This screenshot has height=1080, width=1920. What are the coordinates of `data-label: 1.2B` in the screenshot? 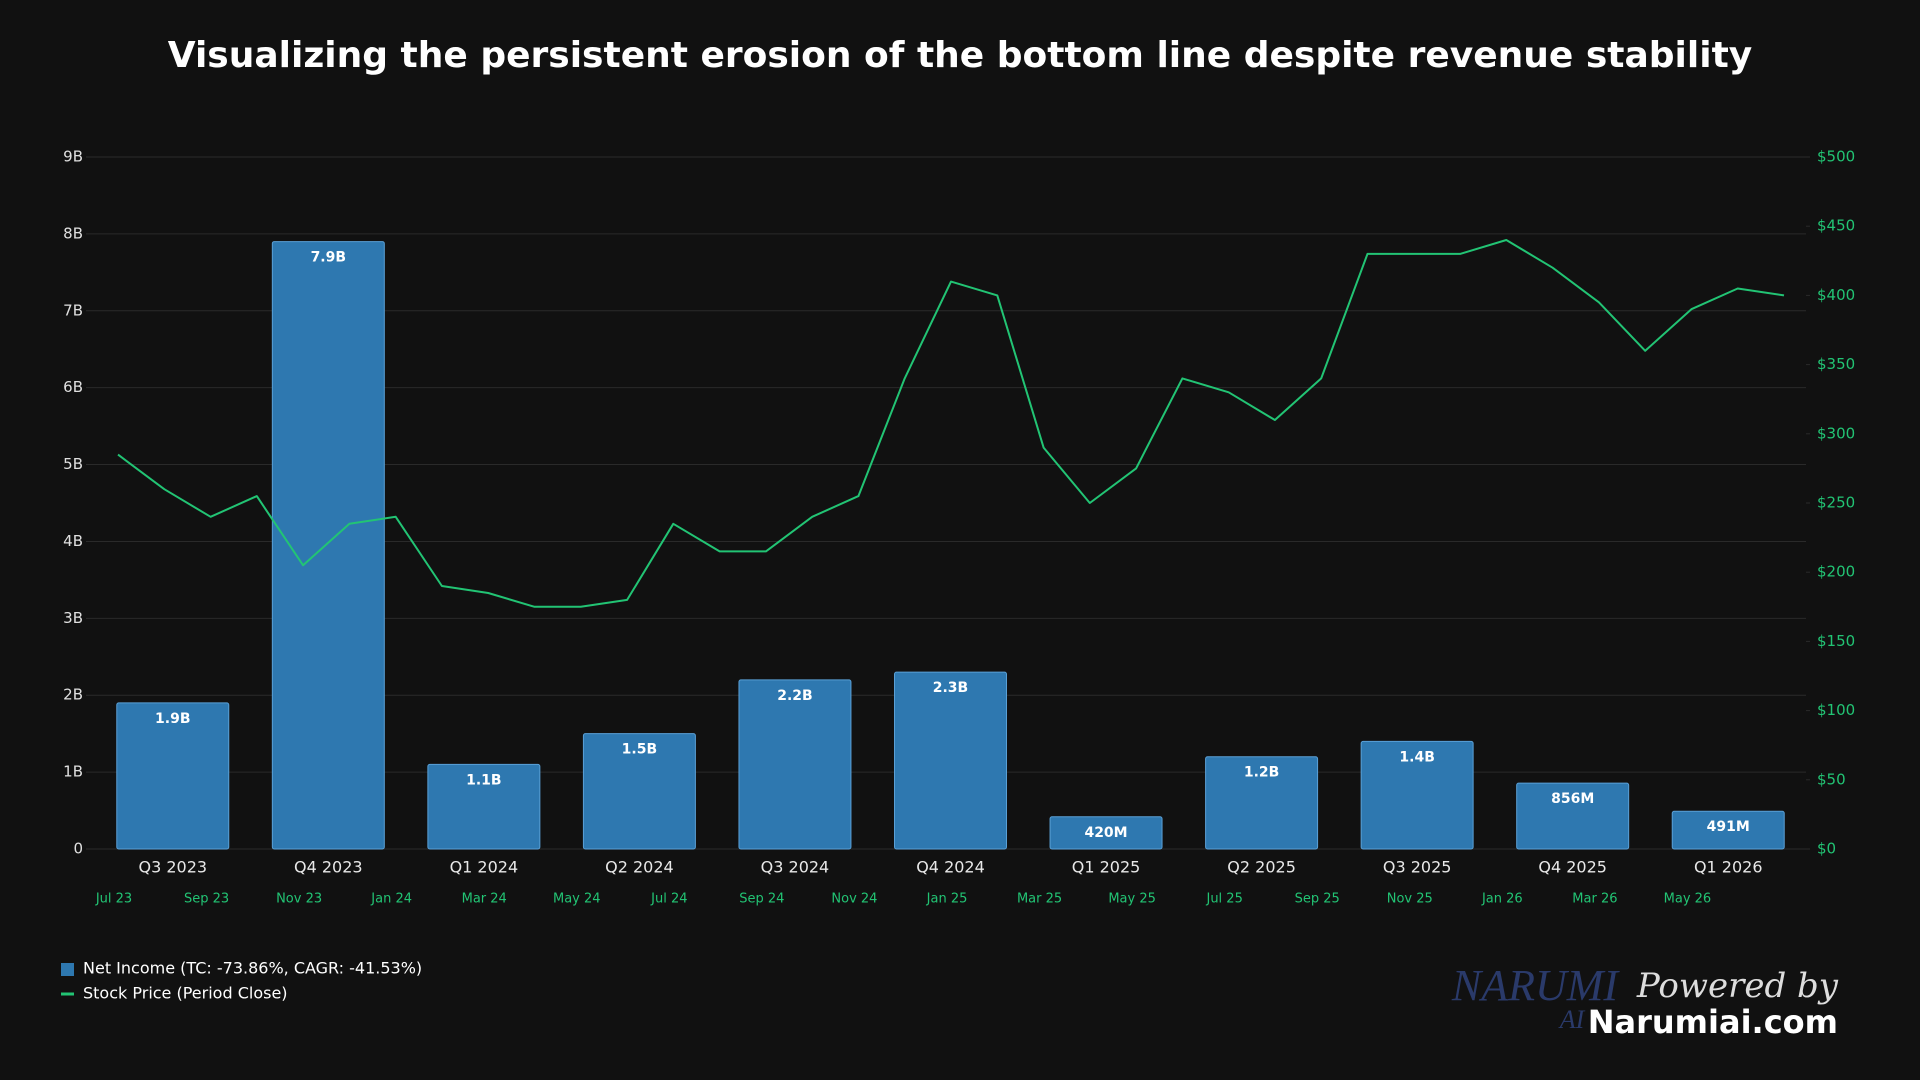 It's located at (1261, 773).